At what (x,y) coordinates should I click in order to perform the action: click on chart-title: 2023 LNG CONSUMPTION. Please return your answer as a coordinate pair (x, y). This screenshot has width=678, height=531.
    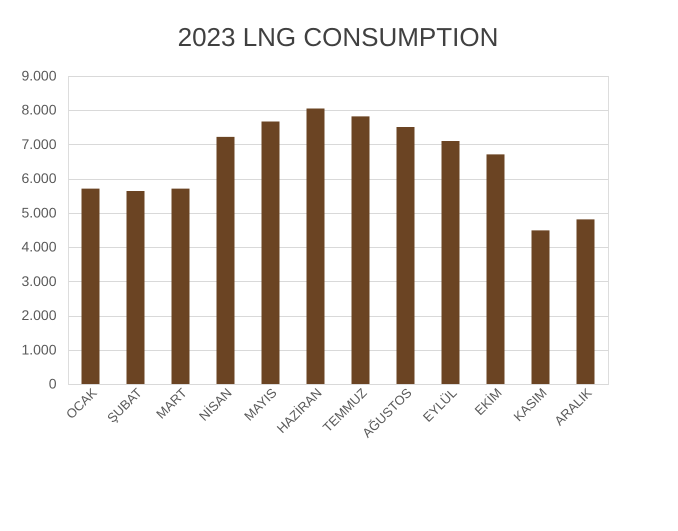
    Looking at the image, I should click on (338, 37).